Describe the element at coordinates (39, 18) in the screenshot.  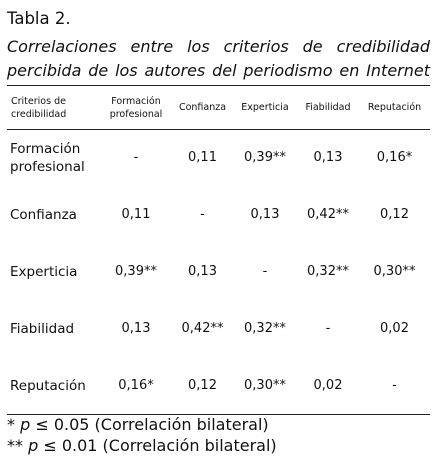
I see `table-label: Tabla 2.` at that location.